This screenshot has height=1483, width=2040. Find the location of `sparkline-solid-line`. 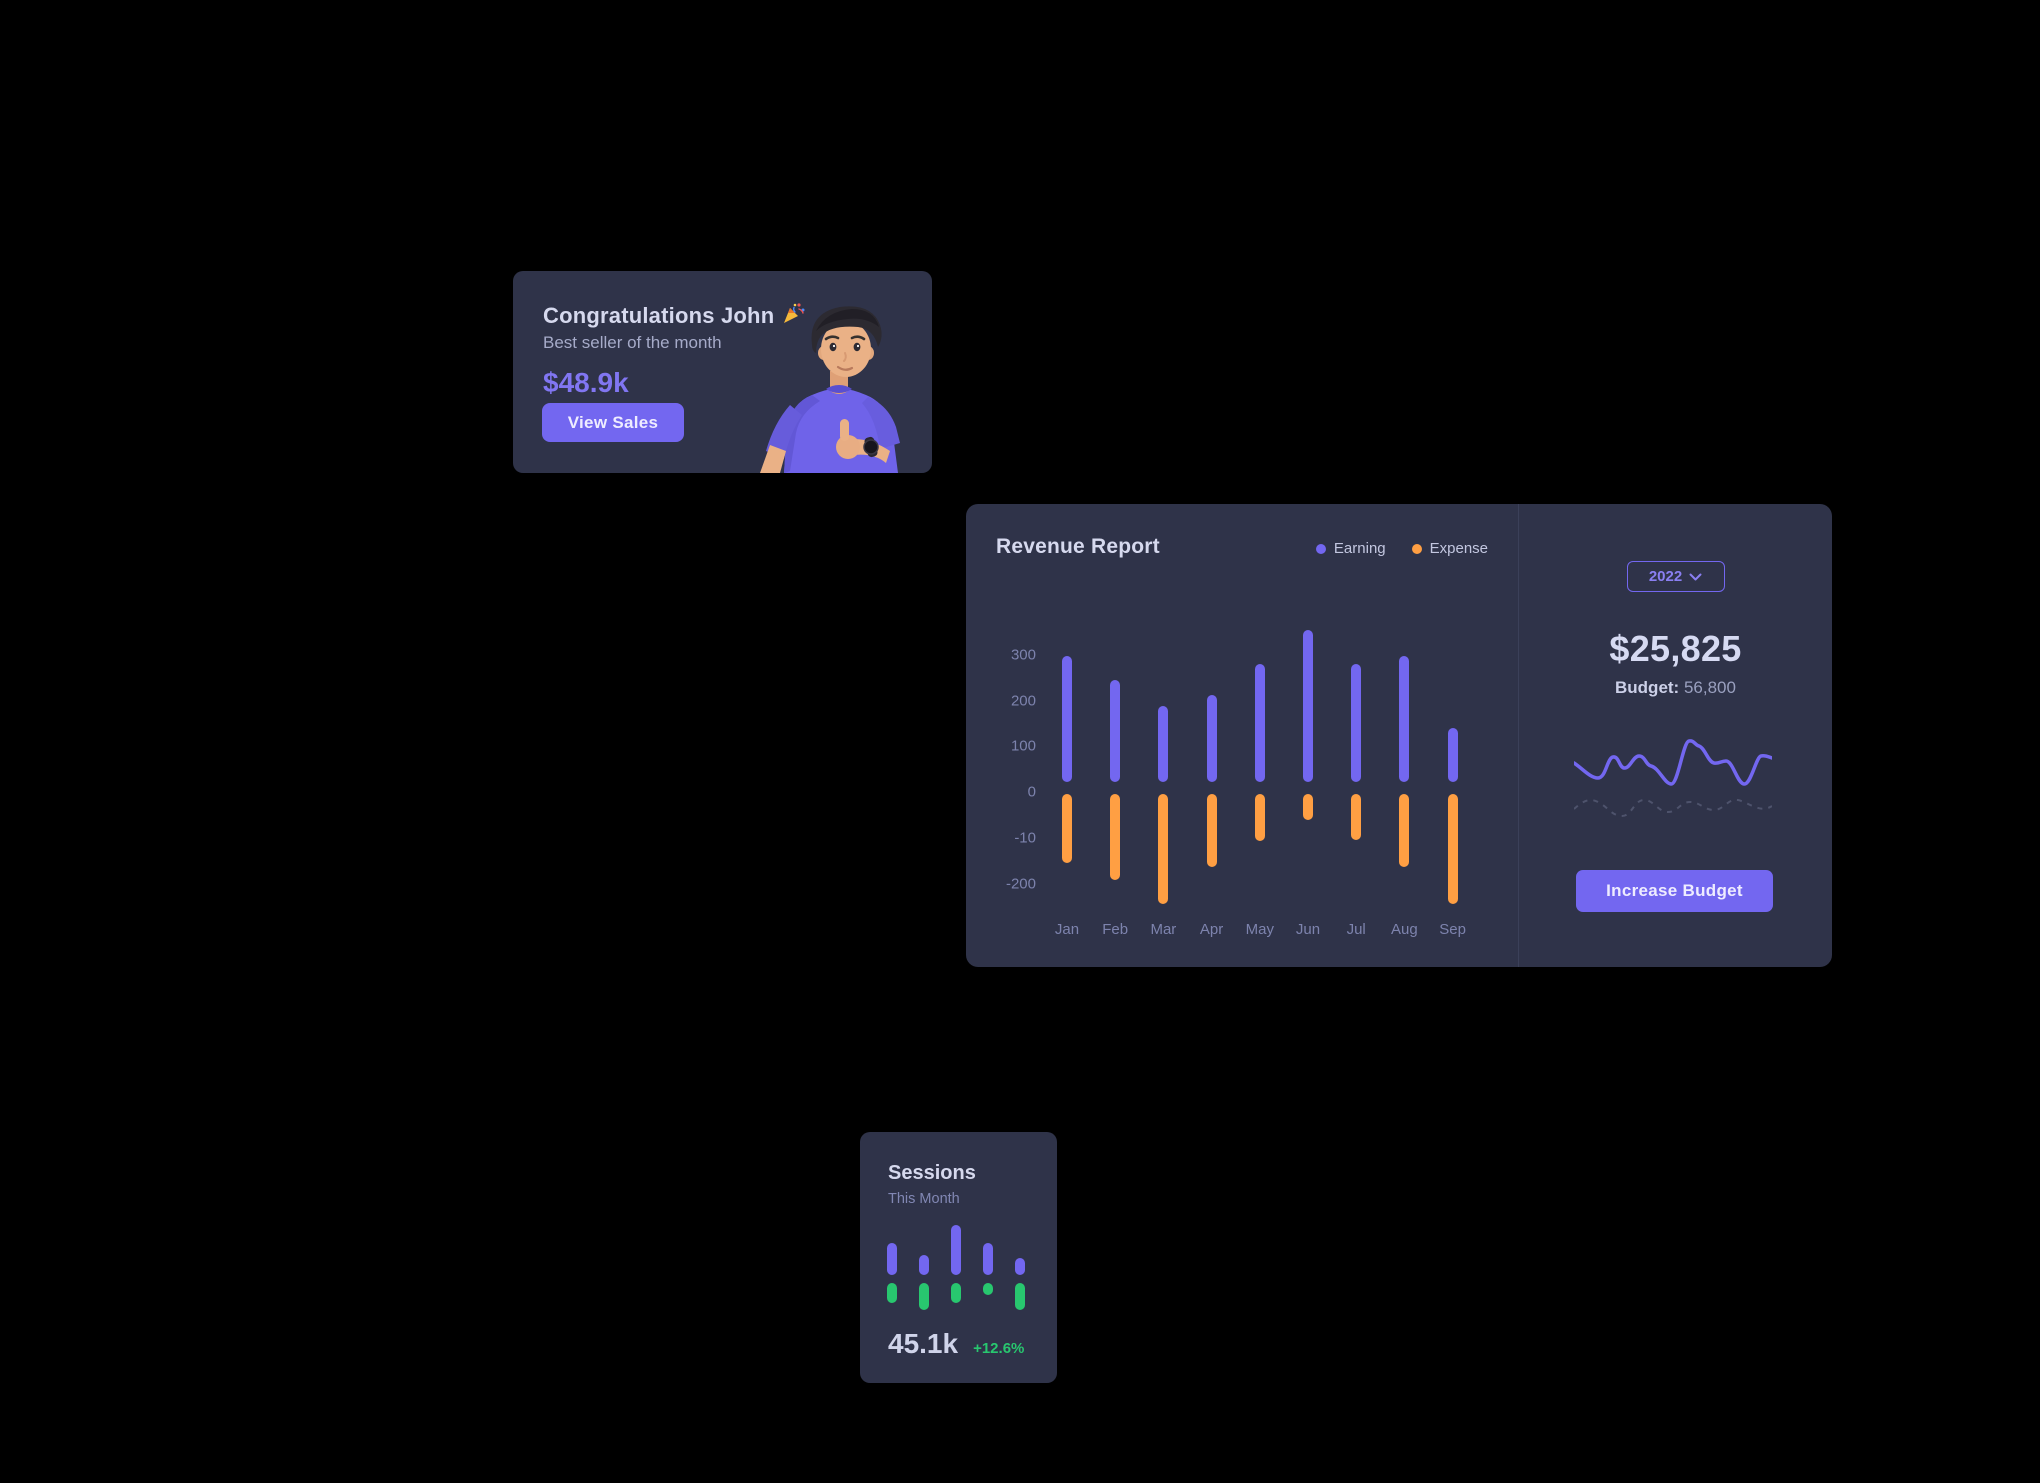

sparkline-solid-line is located at coordinates (1673, 762).